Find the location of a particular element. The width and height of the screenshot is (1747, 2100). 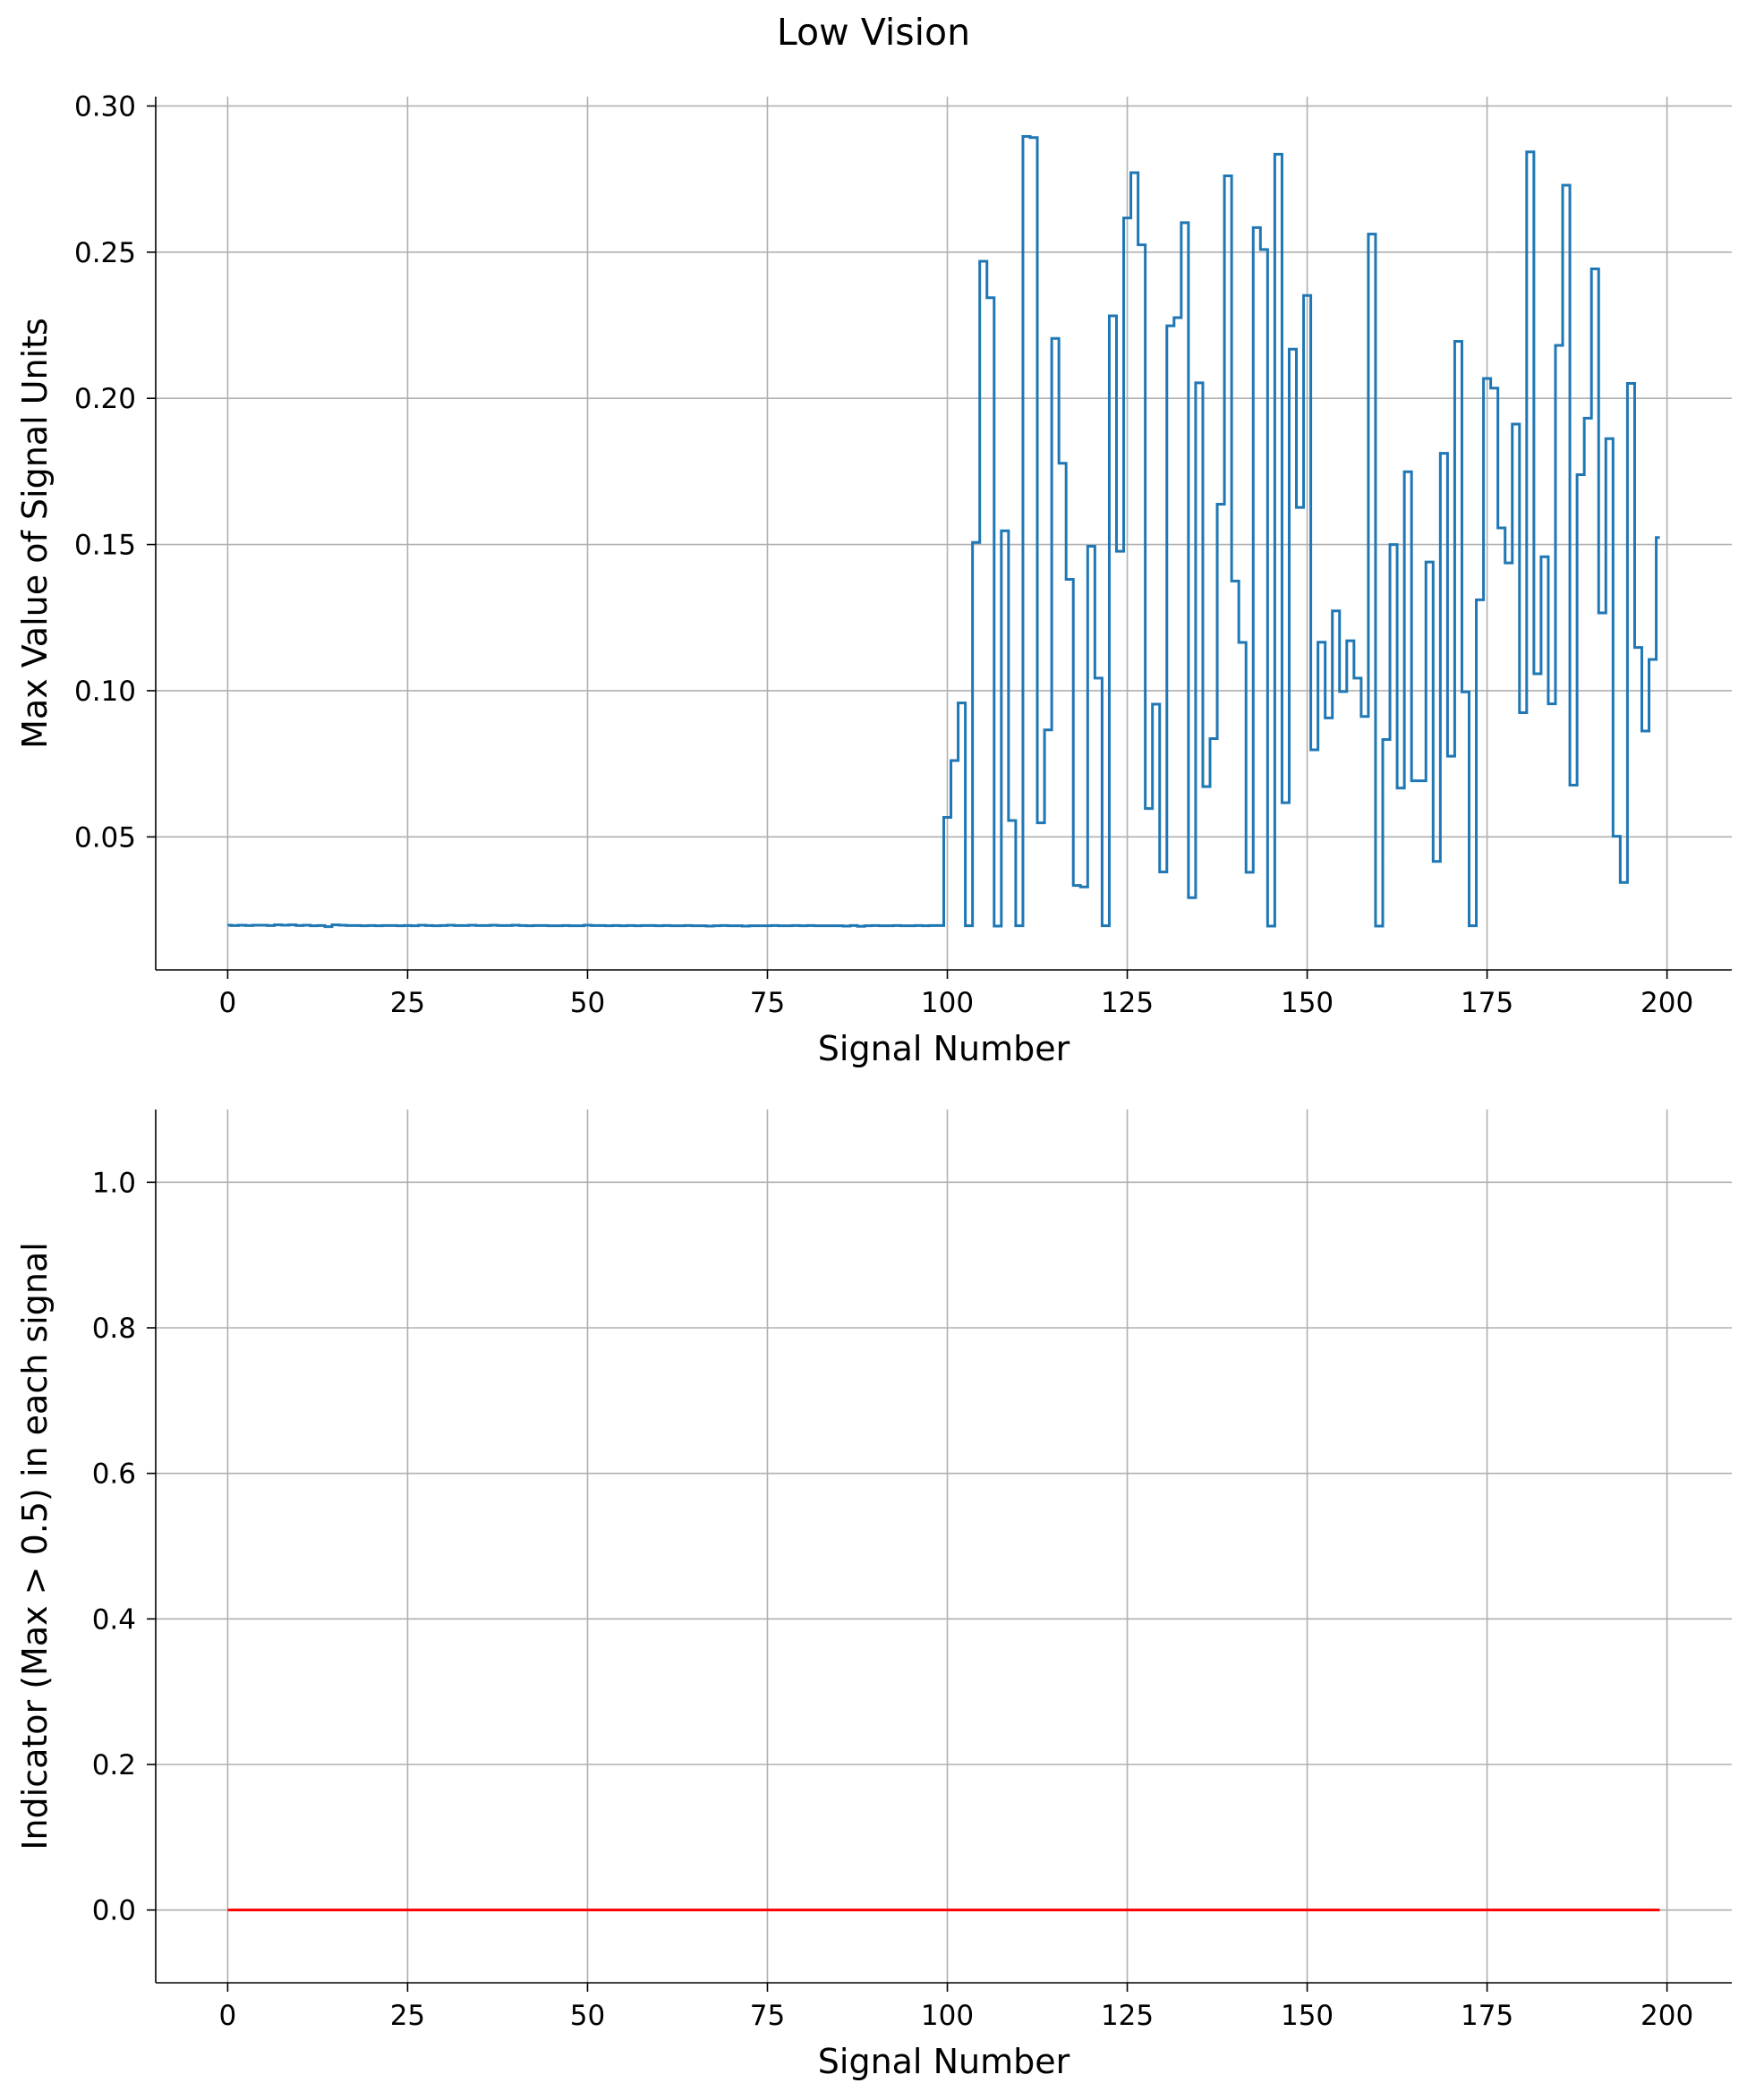

y-tick-label: 0.15 is located at coordinates (105, 546).